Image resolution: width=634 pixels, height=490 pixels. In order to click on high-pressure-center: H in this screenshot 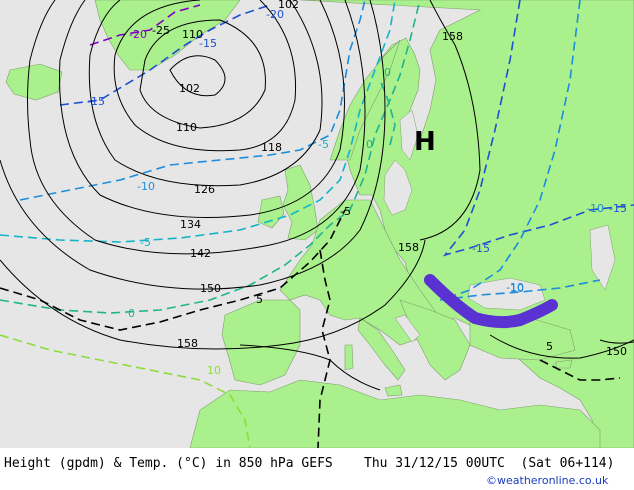, I will do `click(425, 142)`.